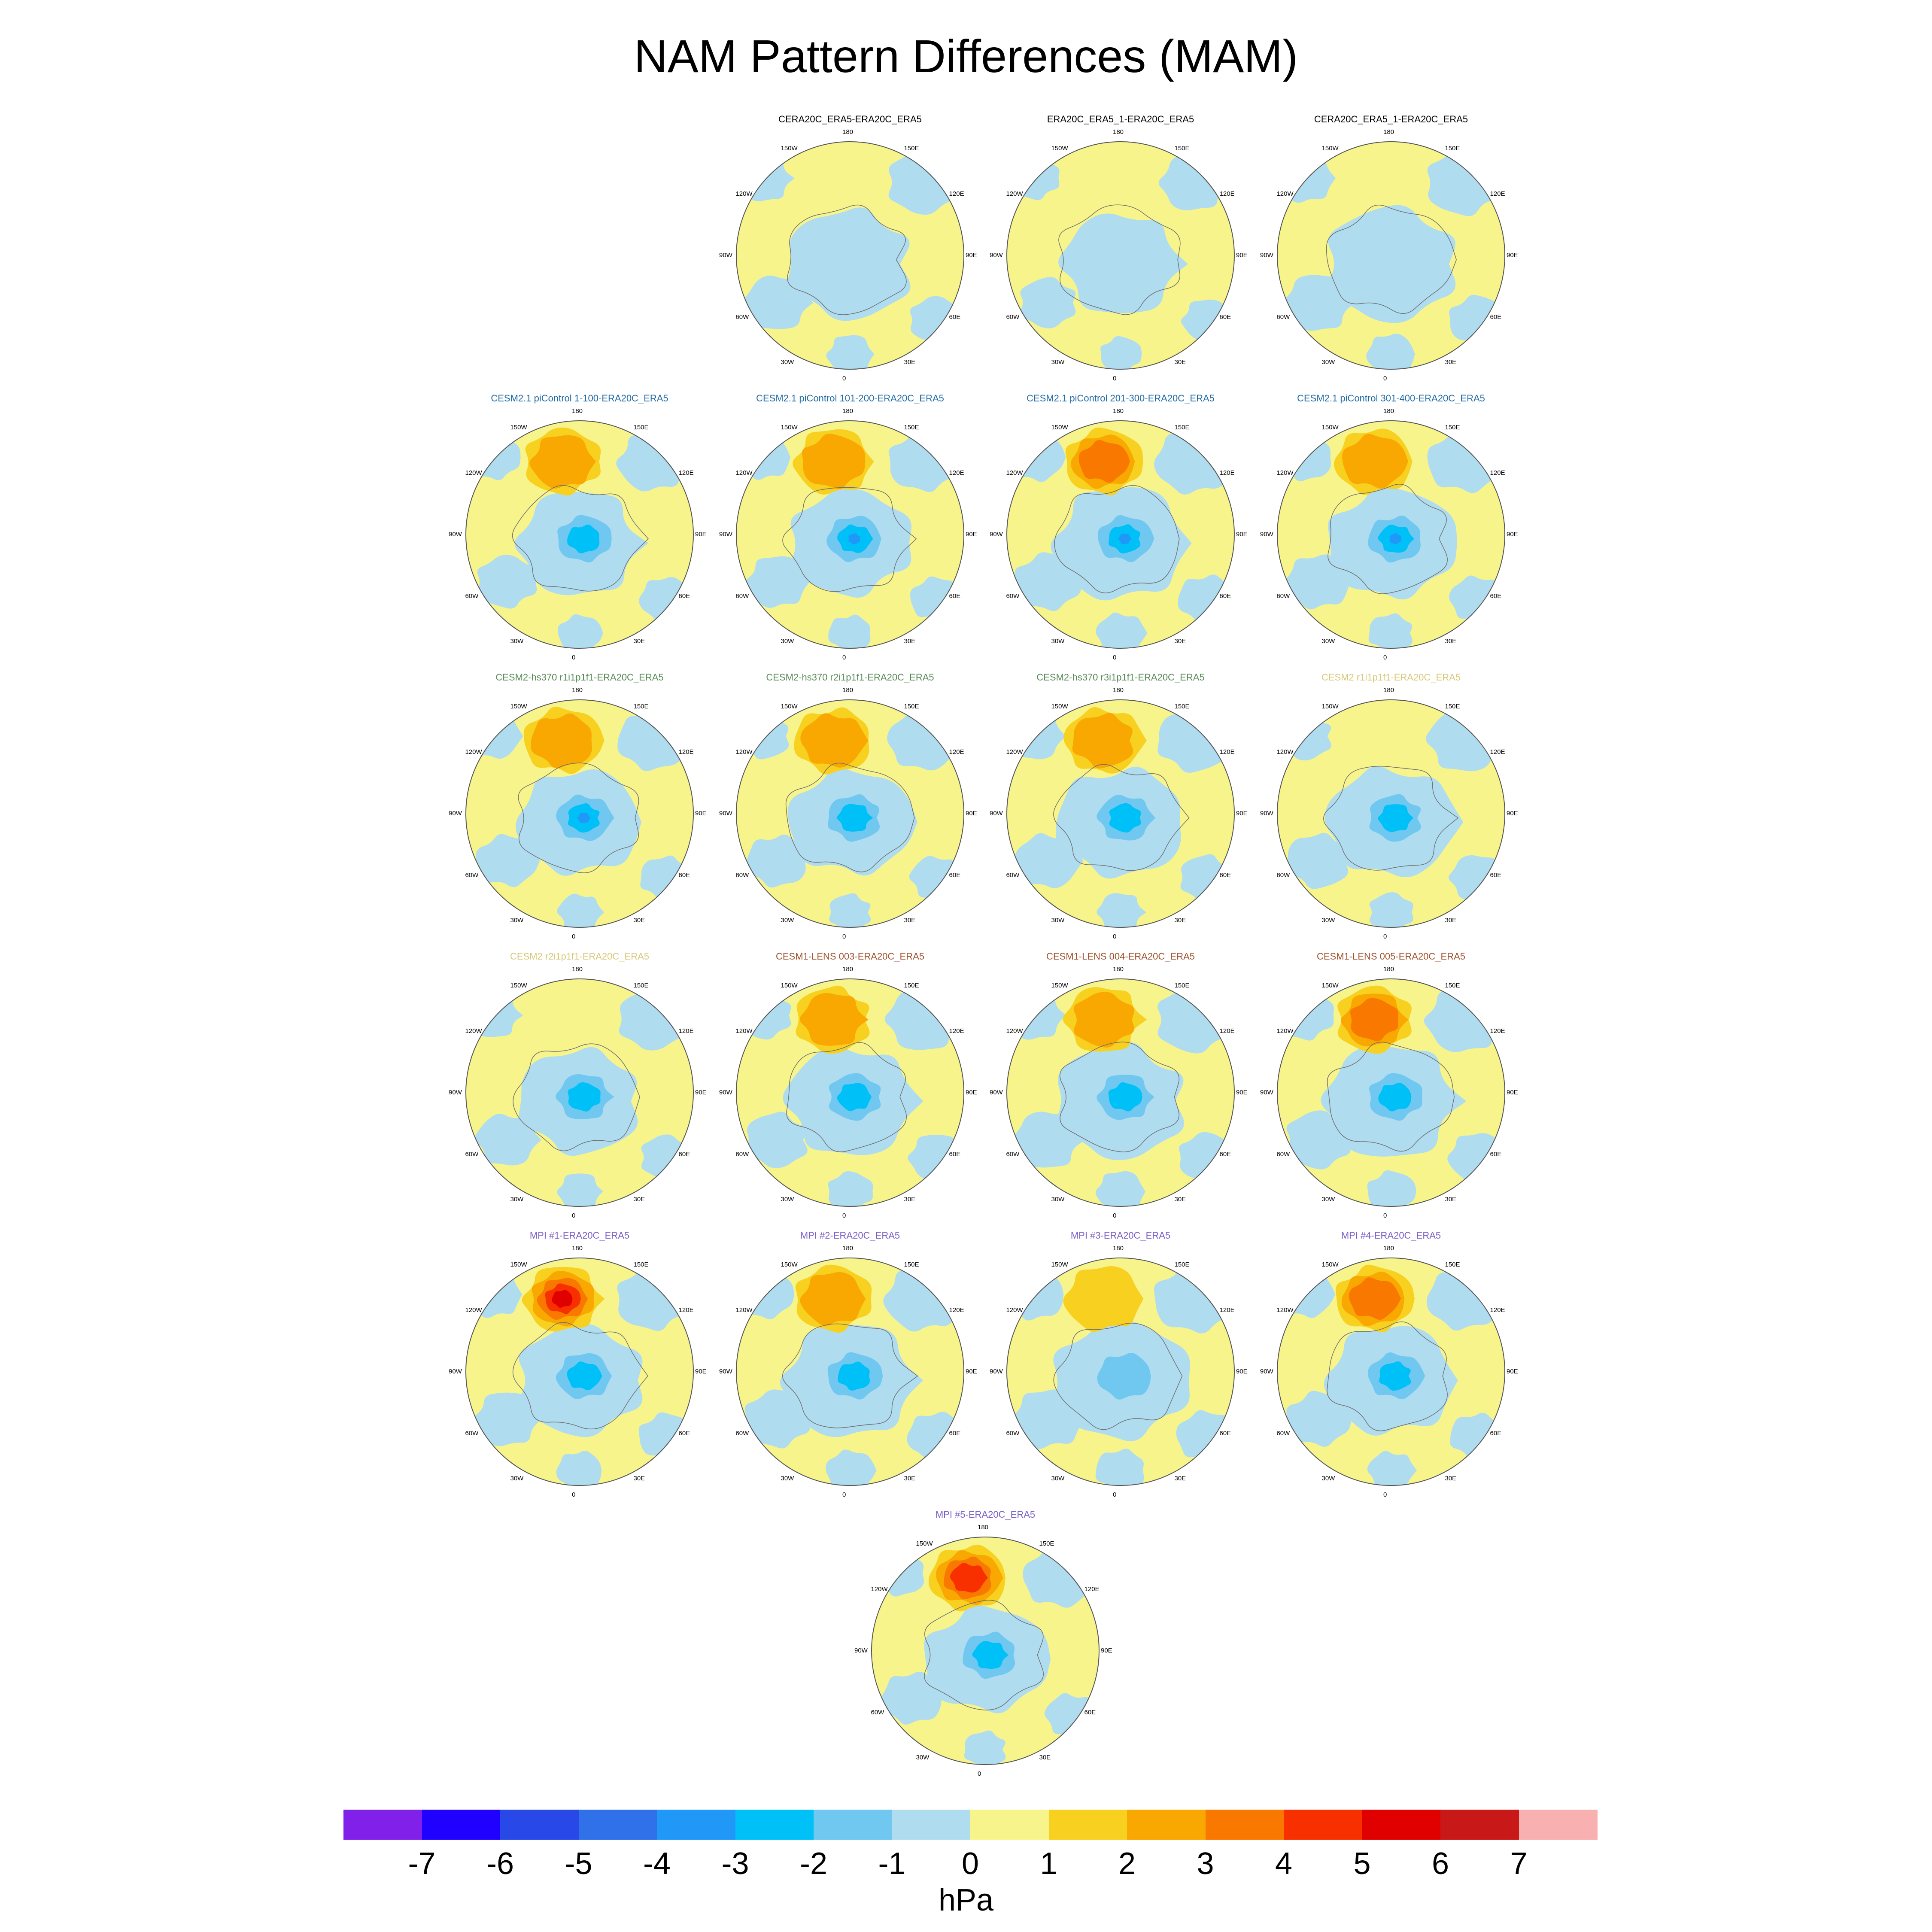 The image size is (1932, 1932). I want to click on colorbar-tick-label: 1, so click(1049, 1864).